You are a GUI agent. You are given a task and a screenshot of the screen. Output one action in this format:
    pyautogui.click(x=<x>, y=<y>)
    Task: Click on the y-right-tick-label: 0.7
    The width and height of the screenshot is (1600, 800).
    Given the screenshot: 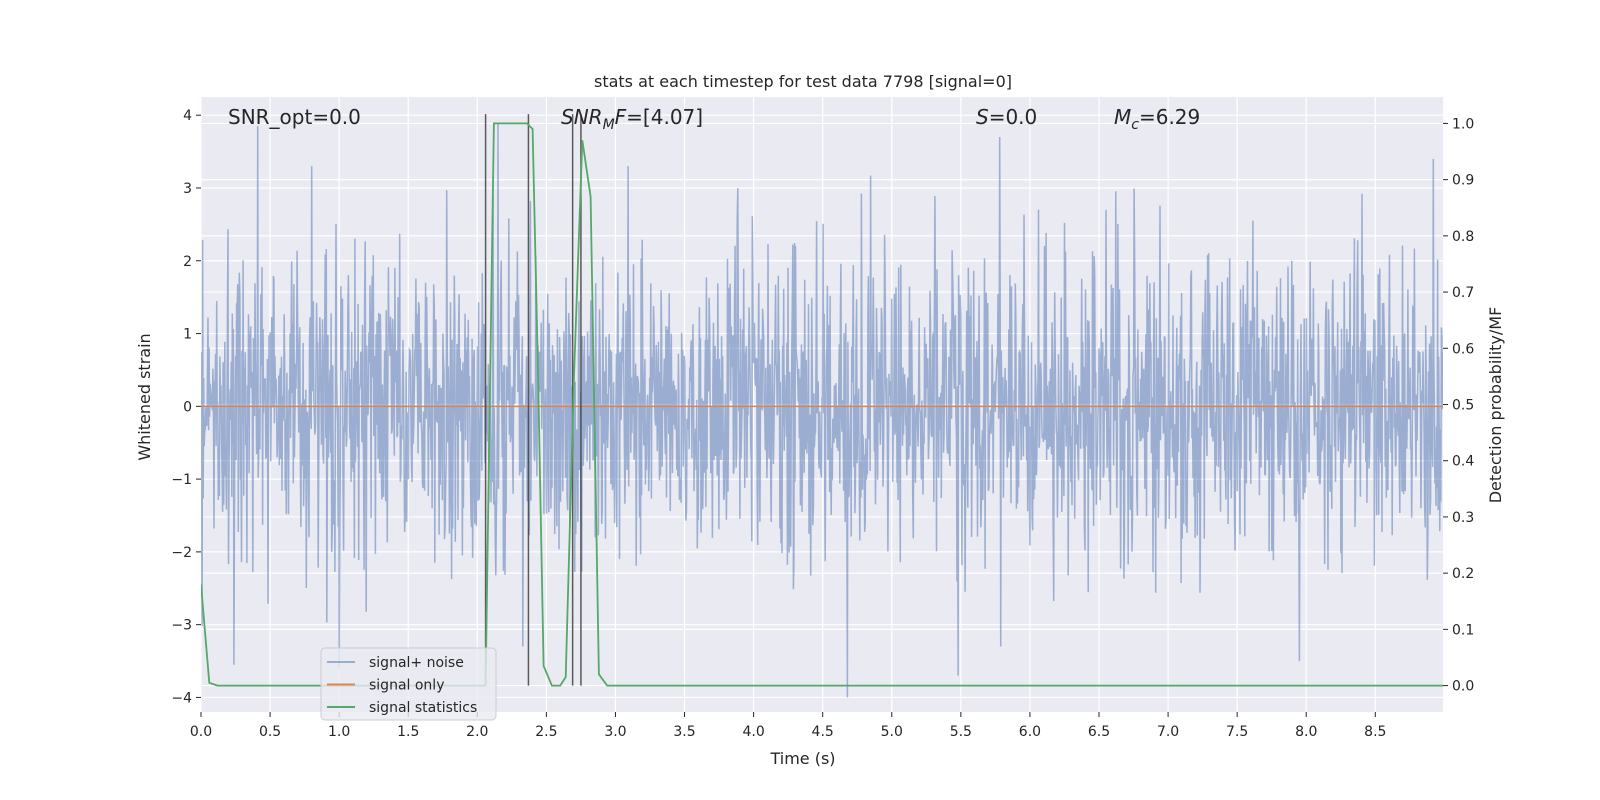 What is the action you would take?
    pyautogui.click(x=1463, y=293)
    